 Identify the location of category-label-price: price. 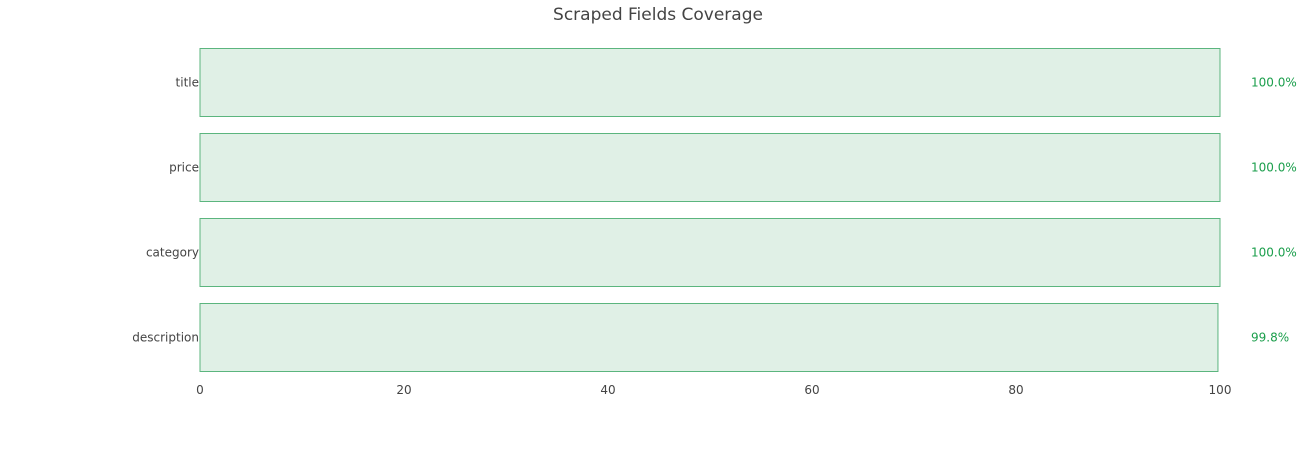
(184, 168).